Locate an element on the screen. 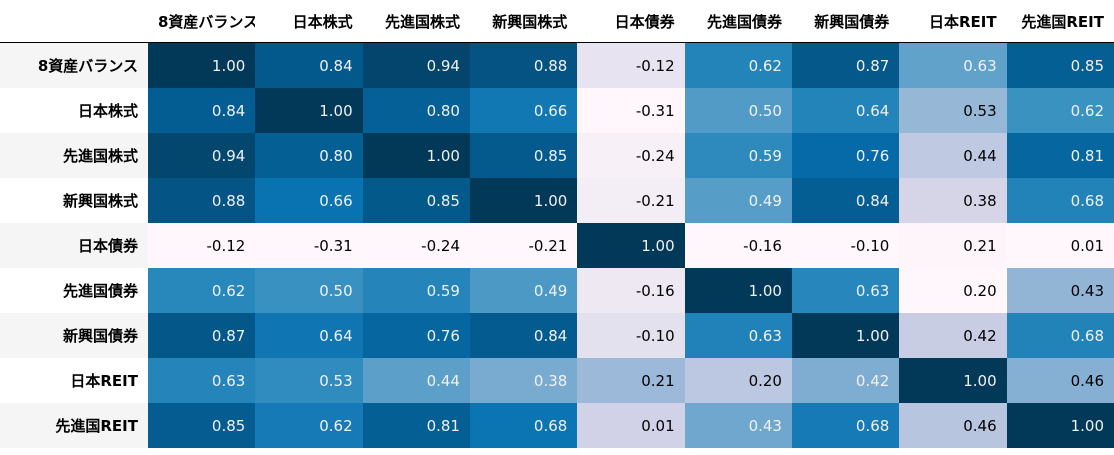 The image size is (1114, 455). row-header: 先進国REIT is located at coordinates (74, 425).